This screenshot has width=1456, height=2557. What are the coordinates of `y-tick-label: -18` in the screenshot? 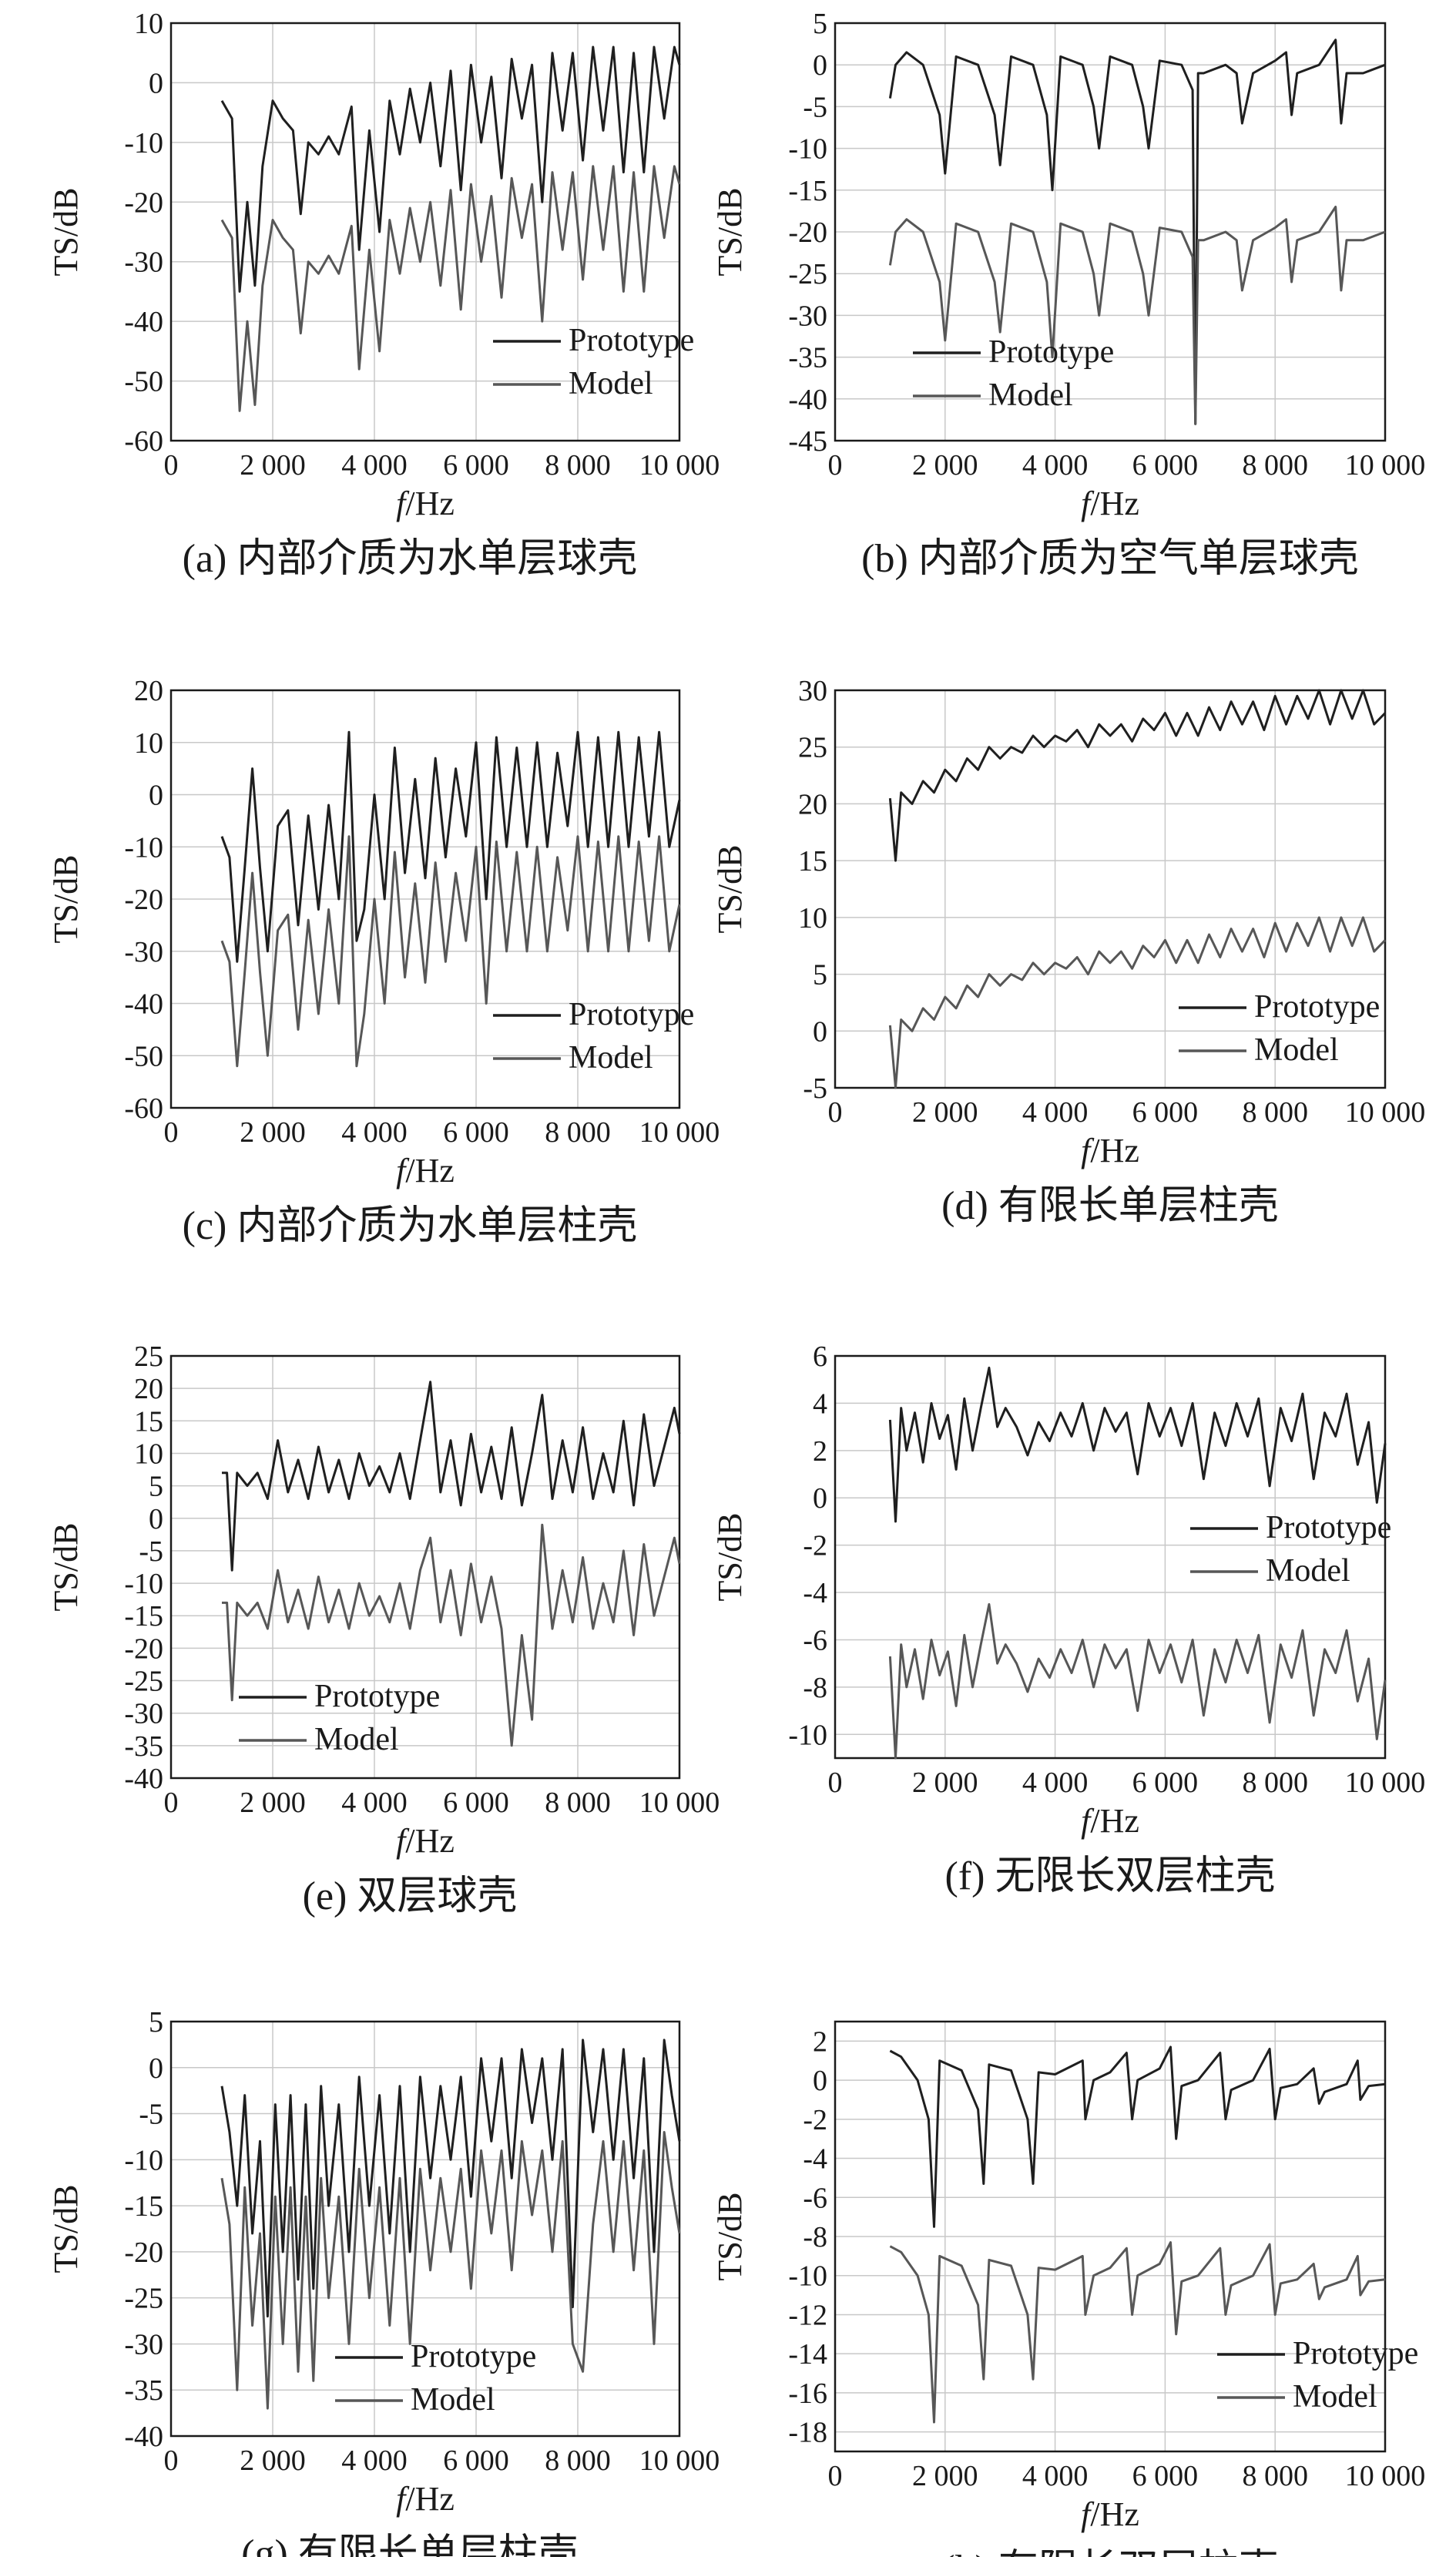 It's located at (808, 2433).